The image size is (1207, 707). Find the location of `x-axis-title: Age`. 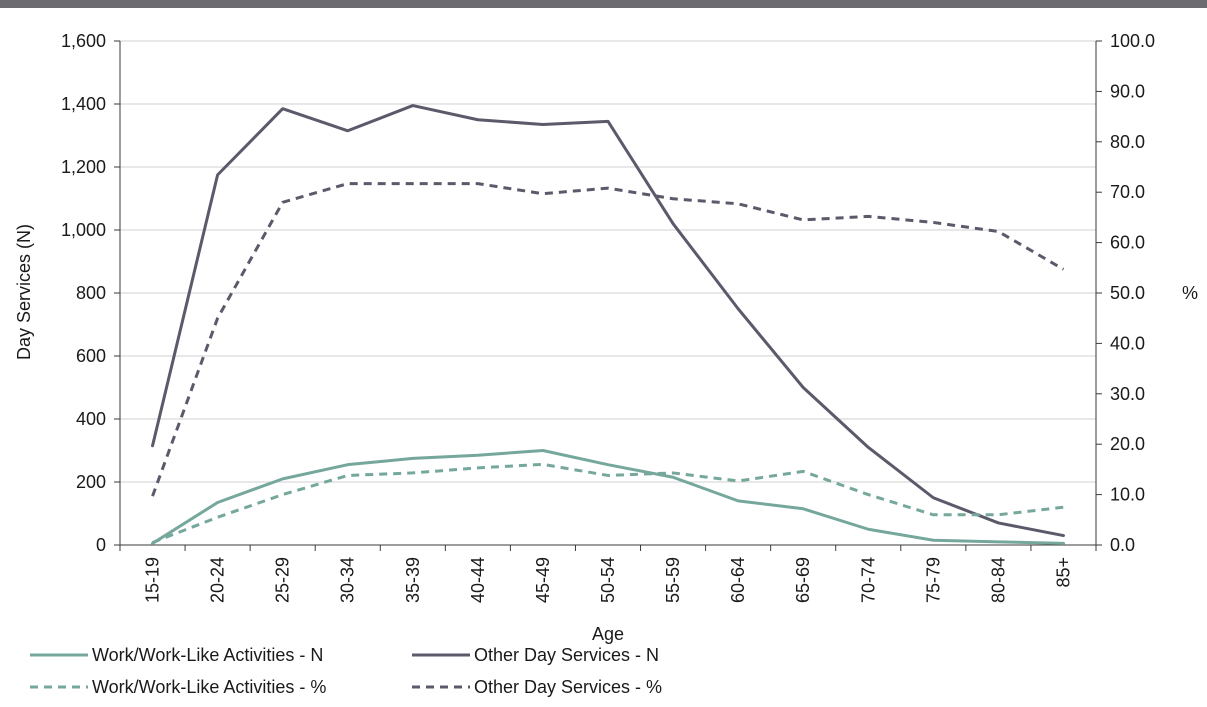

x-axis-title: Age is located at coordinates (608, 634).